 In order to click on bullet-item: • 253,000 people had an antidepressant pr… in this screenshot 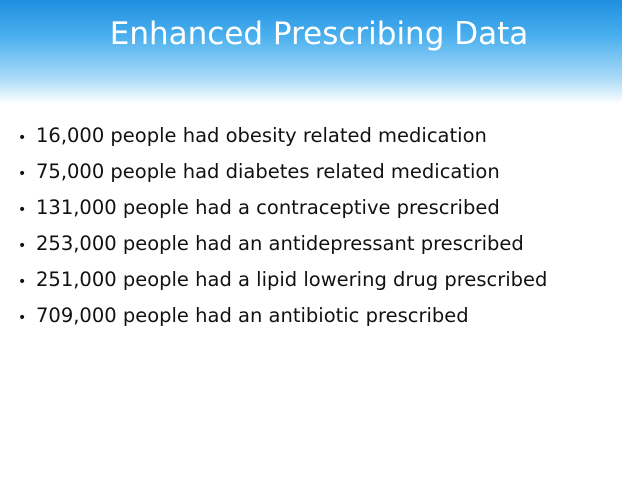, I will do `click(282, 244)`.